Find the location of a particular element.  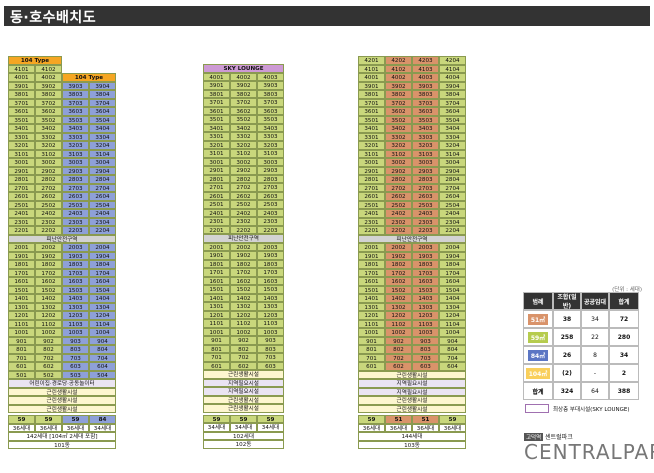

facility-row: 지역필요시설 is located at coordinates (412, 383).